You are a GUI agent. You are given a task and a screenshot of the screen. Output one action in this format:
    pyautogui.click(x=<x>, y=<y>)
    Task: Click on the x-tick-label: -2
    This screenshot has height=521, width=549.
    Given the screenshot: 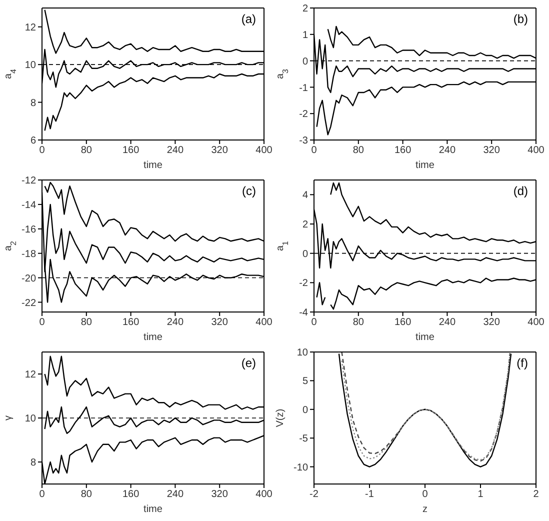 What is the action you would take?
    pyautogui.click(x=314, y=494)
    